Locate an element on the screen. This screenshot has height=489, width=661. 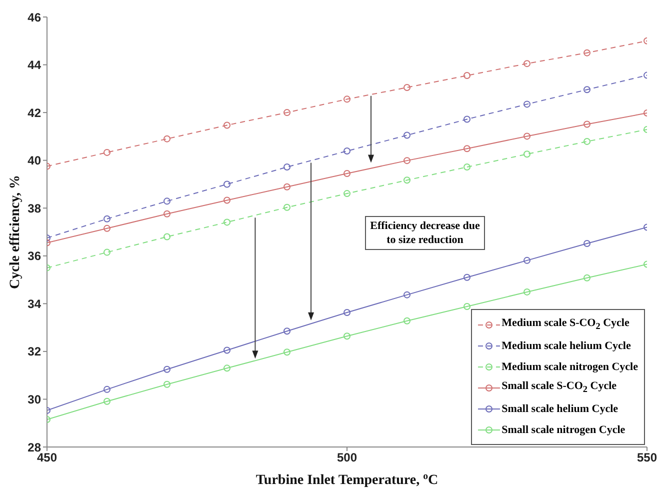
legend-label: Small scale nitrogen Cycle is located at coordinates (564, 430).